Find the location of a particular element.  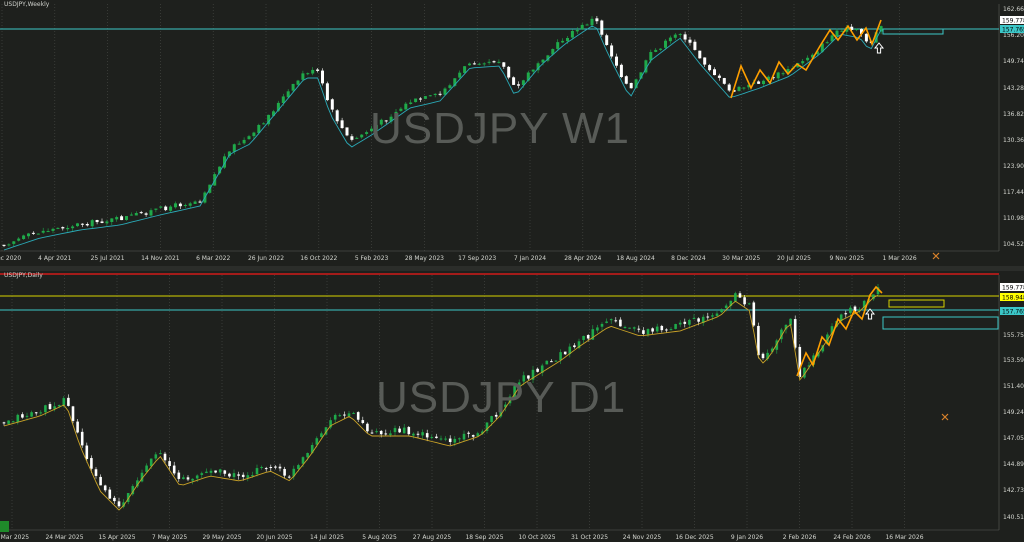

y-axis-label: 149.240 is located at coordinates (1013, 412).